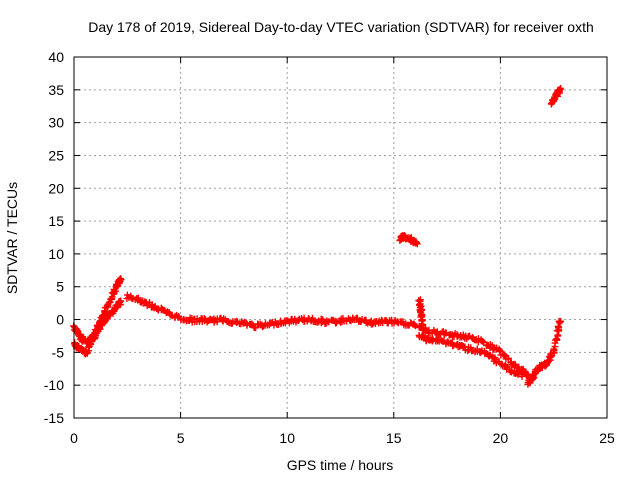  Describe the element at coordinates (12, 238) in the screenshot. I see `y-axis-label: SDTVAR / TECUs` at that location.